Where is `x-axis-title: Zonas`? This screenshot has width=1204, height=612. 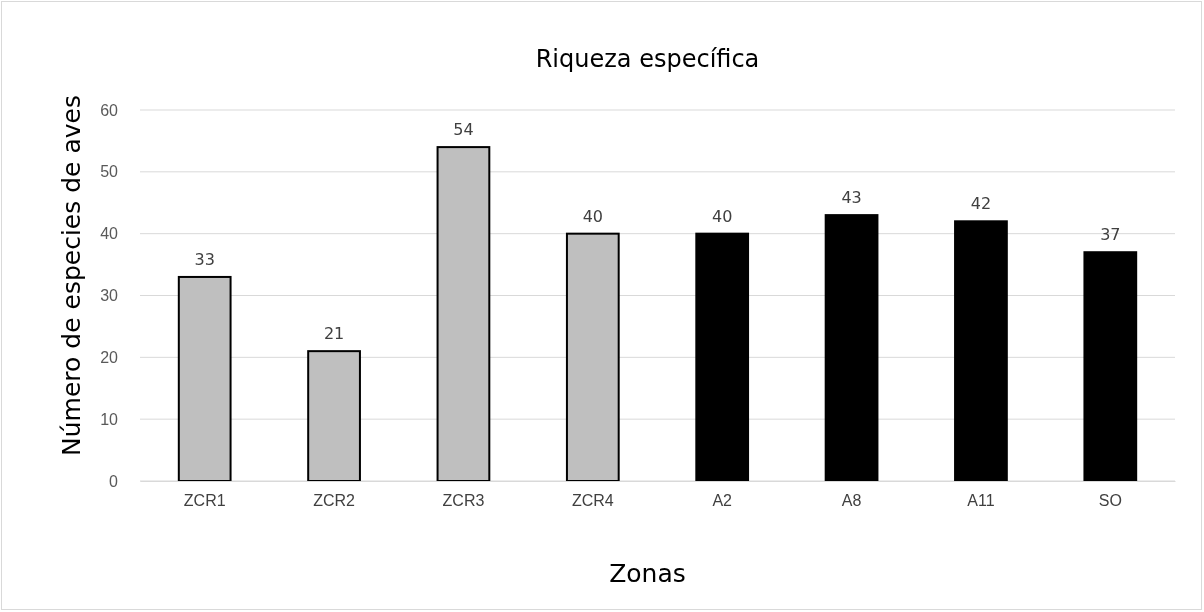 x-axis-title: Zonas is located at coordinates (647, 573).